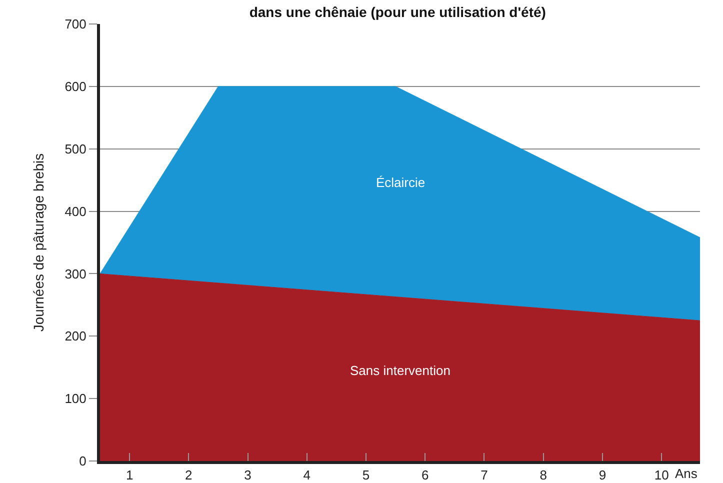  I want to click on y-tick-label: 300, so click(75, 274).